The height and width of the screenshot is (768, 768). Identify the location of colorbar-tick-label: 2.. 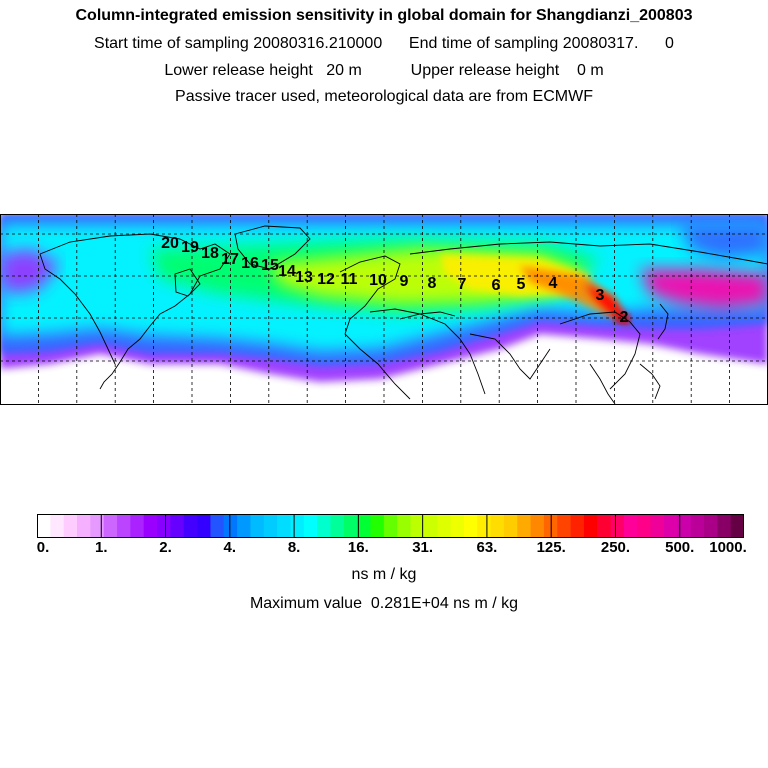
(165, 547).